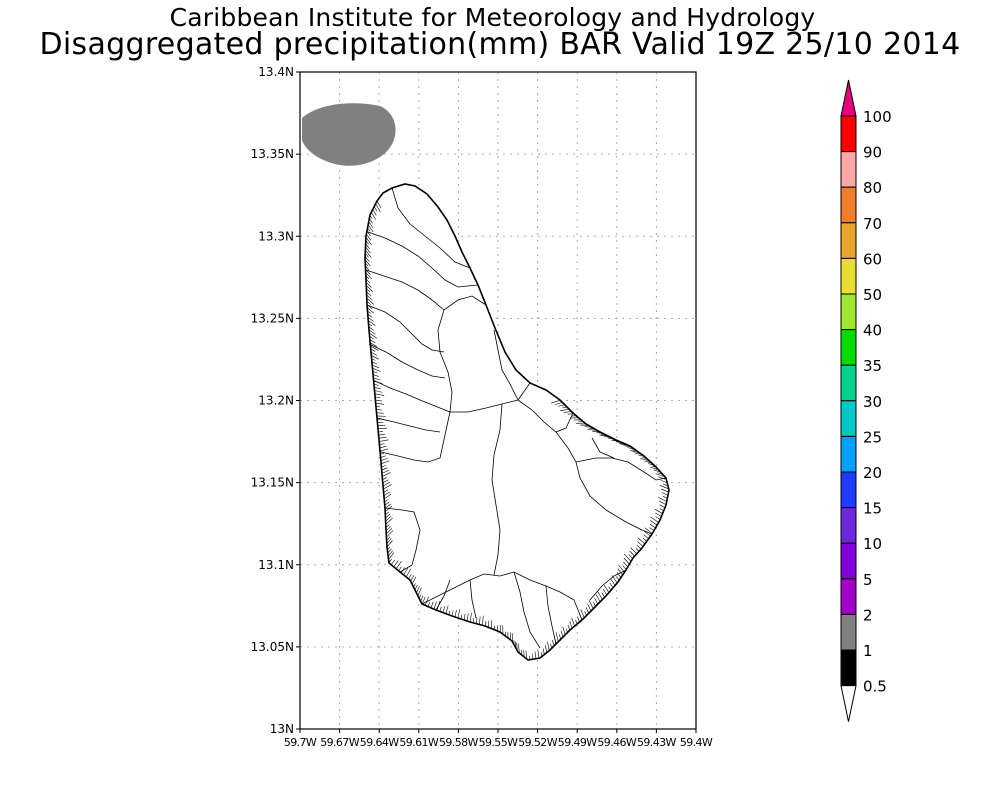  What do you see at coordinates (866, 400) in the screenshot?
I see `color-legend: 100 90 80 70 60 50 40 35 30 25 20 15 10 5 2 1 0.5` at bounding box center [866, 400].